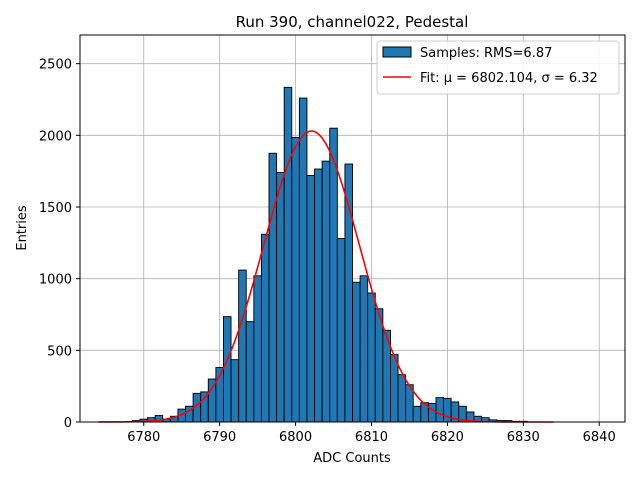  I want to click on x-tick-label: 6800, so click(295, 437).